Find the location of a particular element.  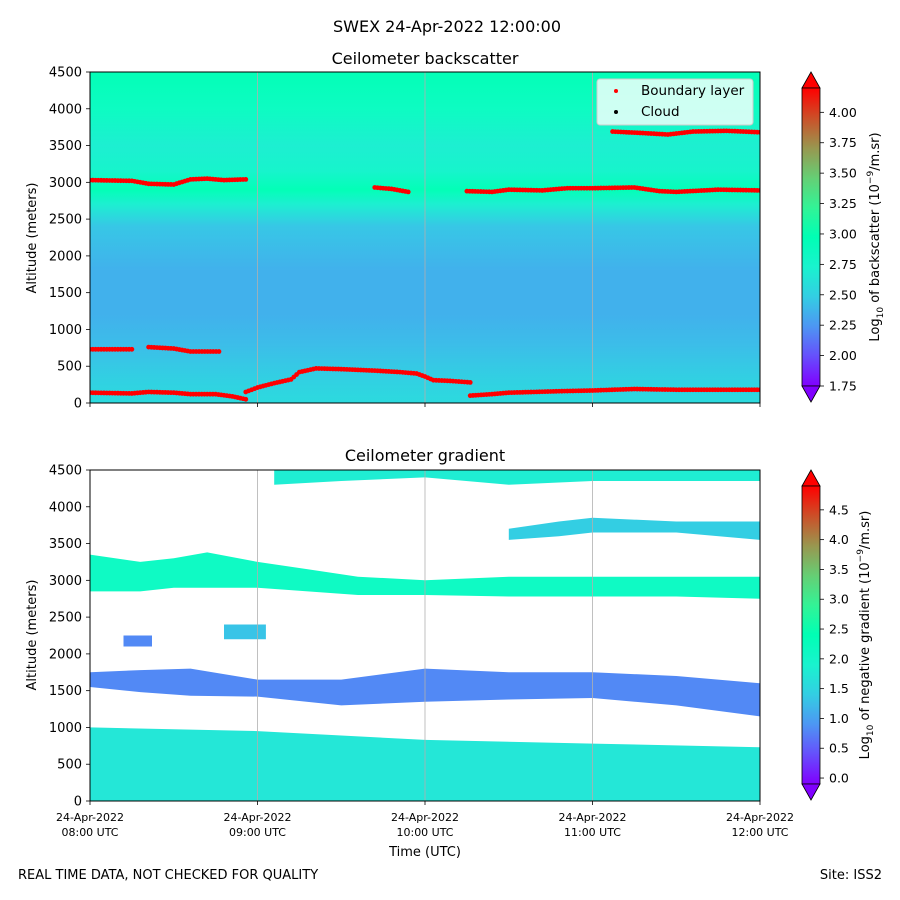

colorbar-tick-label: 1.75 is located at coordinates (843, 386).